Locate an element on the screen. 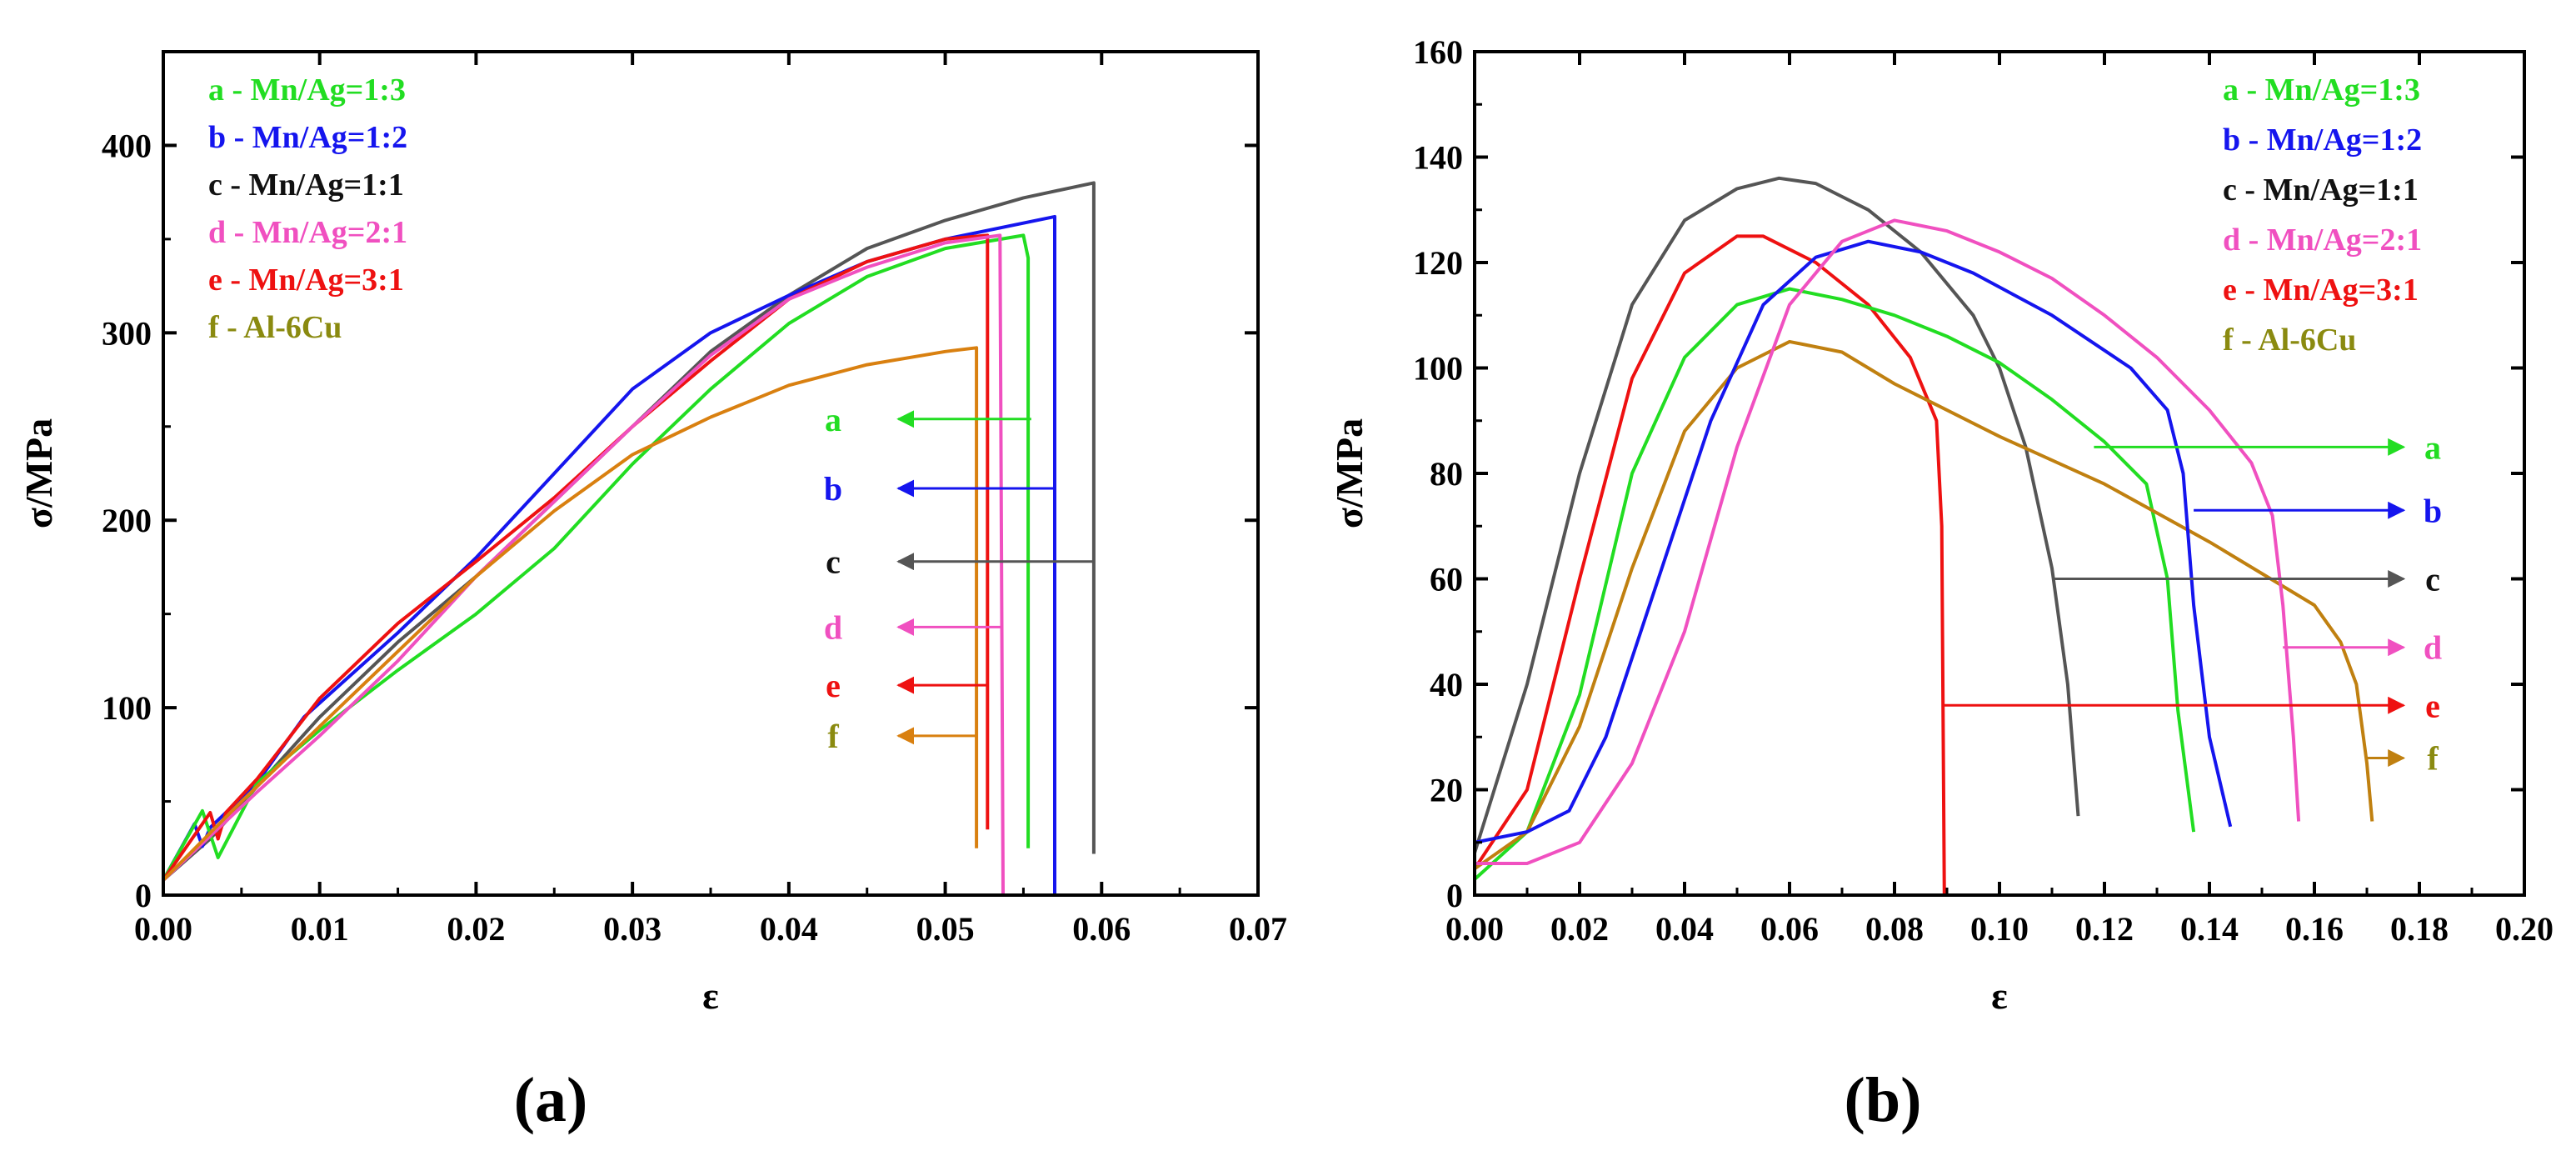 The width and height of the screenshot is (2576, 1161). panel-a-tag-arrows: cba ed f is located at coordinates (959, 578).